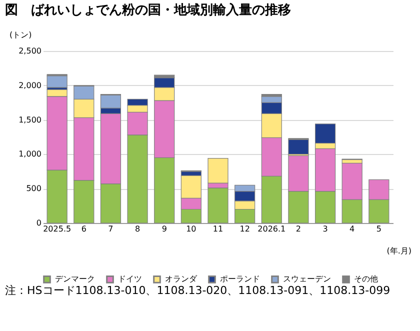 This screenshot has width=420, height=331. Describe the element at coordinates (245, 229) in the screenshot. I see `x-tick-label: 12` at that location.